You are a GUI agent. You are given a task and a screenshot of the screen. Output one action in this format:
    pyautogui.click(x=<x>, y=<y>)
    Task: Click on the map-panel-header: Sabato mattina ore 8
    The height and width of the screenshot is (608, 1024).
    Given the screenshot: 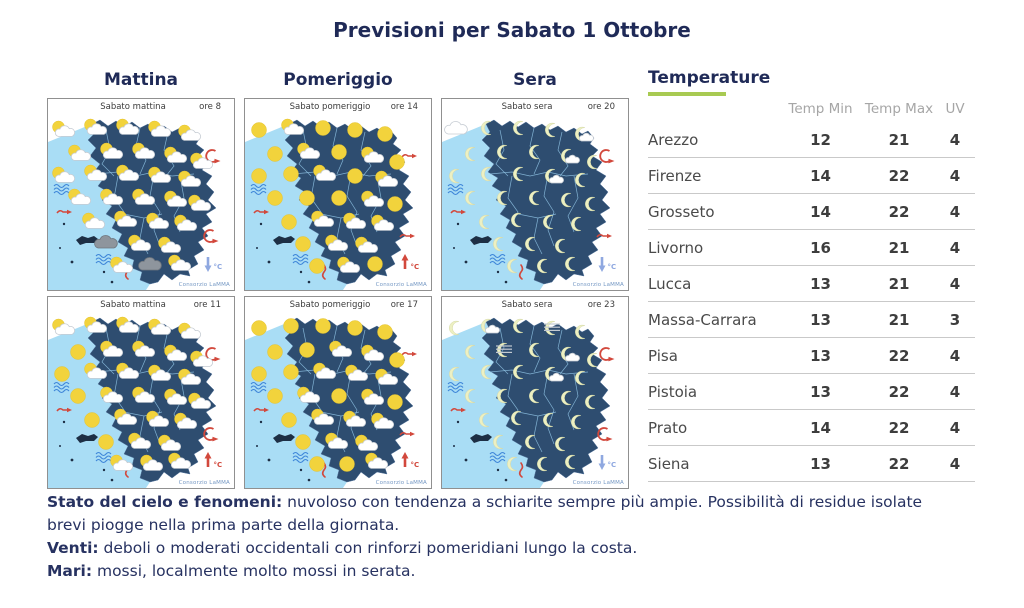 What is the action you would take?
    pyautogui.click(x=141, y=107)
    